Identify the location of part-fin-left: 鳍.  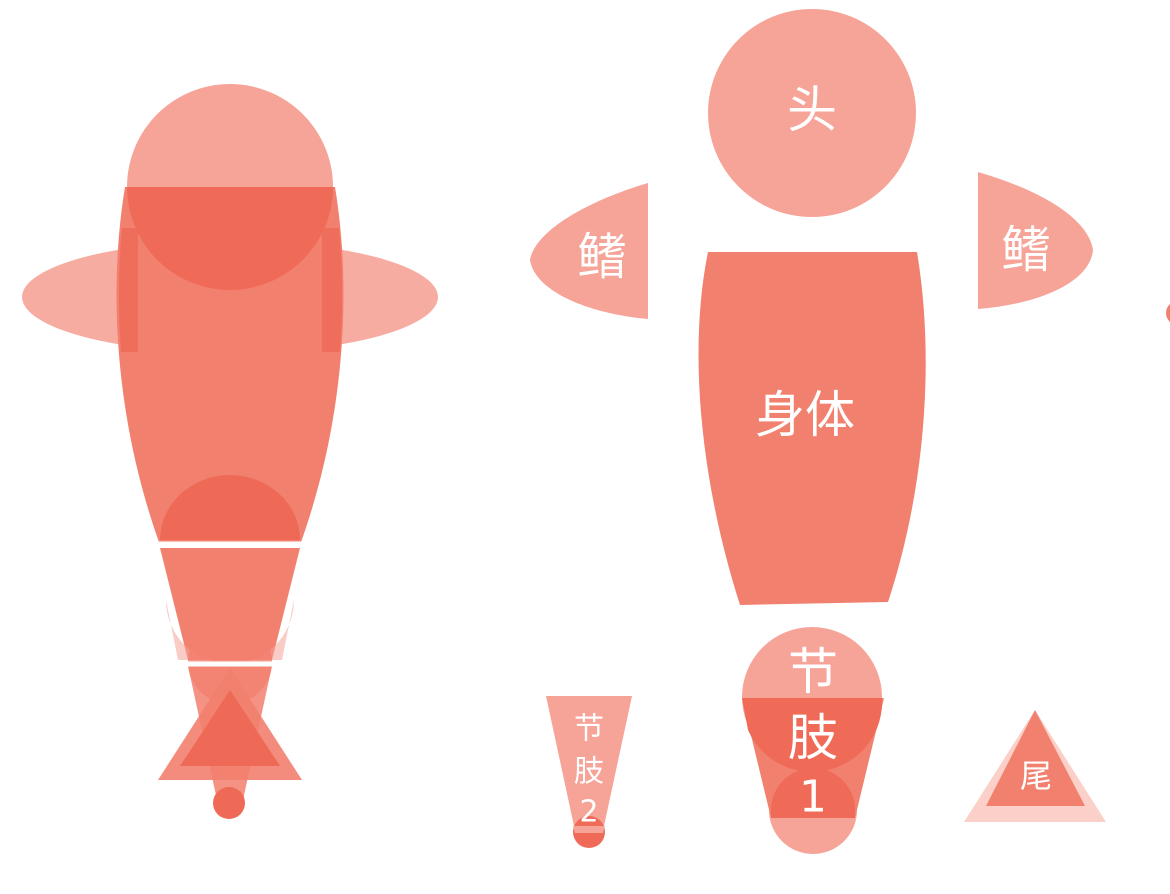
(589, 251).